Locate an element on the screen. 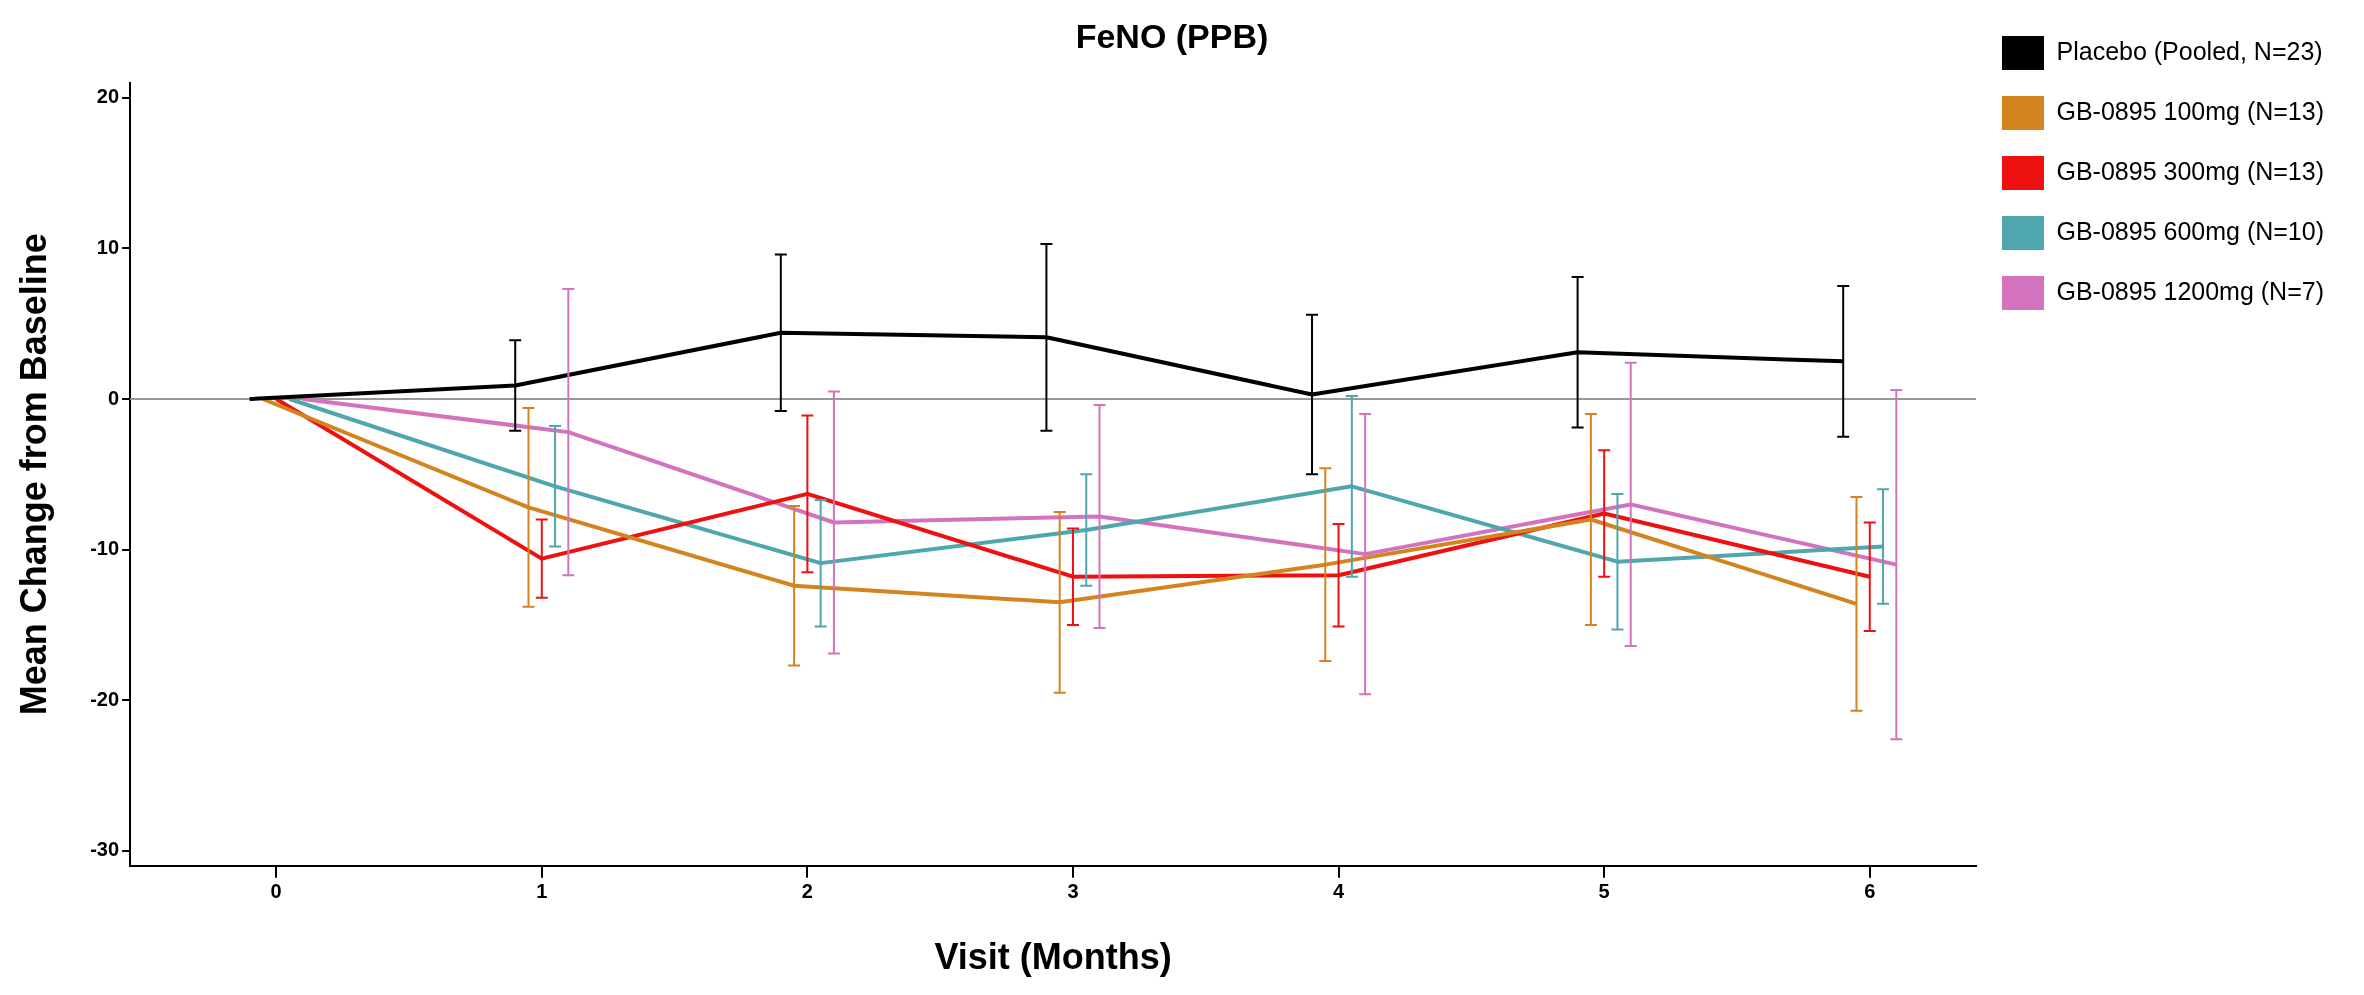 Image resolution: width=2364 pixels, height=995 pixels. y-axis-title: Mean Change from Baseline is located at coordinates (33, 474).